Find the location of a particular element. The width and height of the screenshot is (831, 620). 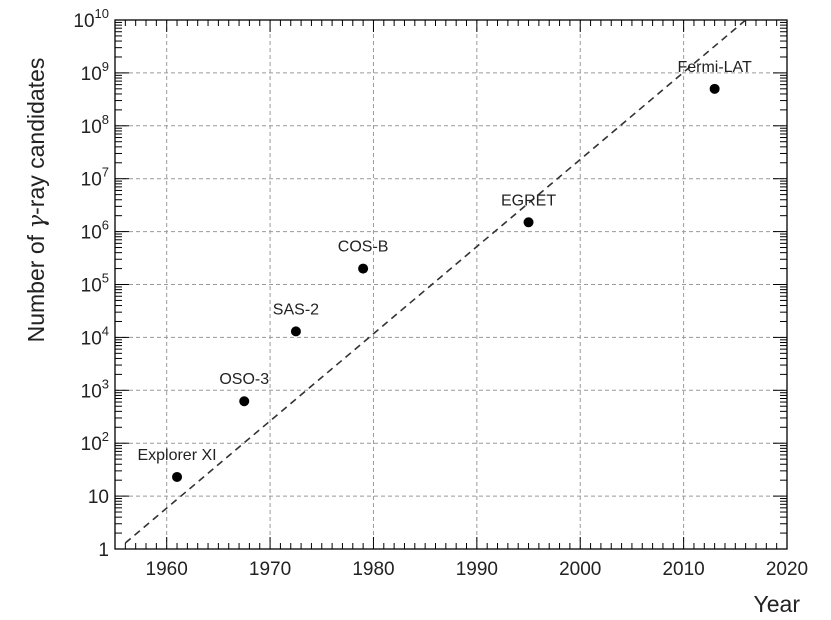

y-tick-label: 10⁶ is located at coordinates (95, 231).